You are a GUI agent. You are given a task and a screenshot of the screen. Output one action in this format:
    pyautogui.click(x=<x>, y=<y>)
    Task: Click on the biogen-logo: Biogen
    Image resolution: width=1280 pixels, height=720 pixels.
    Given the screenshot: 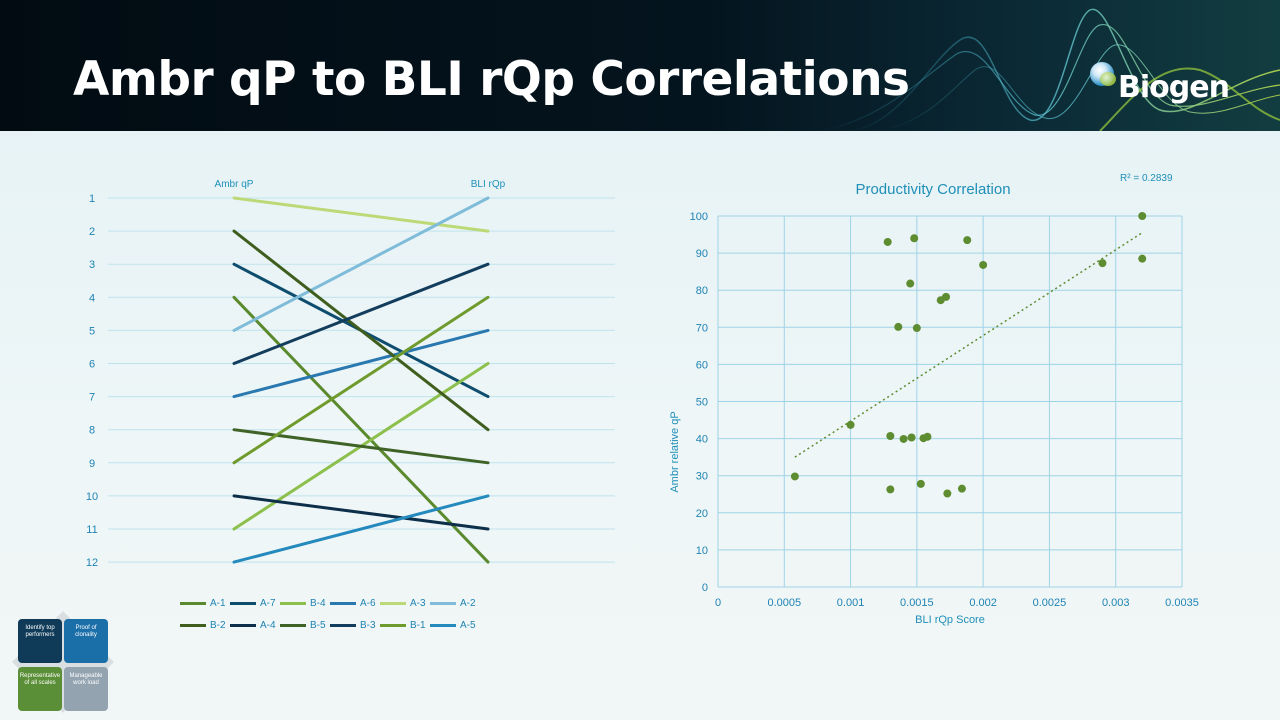 What is the action you would take?
    pyautogui.click(x=1168, y=85)
    